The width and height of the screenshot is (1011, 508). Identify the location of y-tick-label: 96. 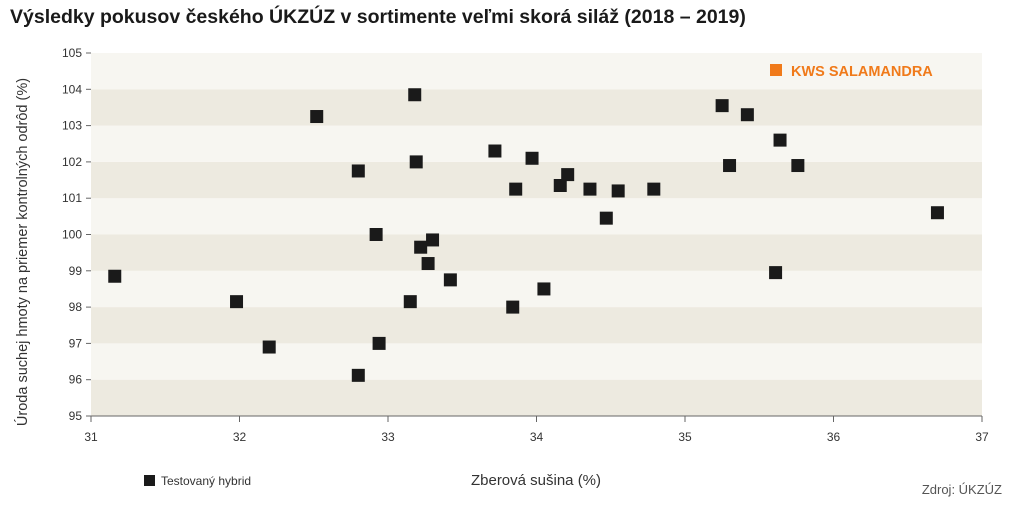
(76, 380).